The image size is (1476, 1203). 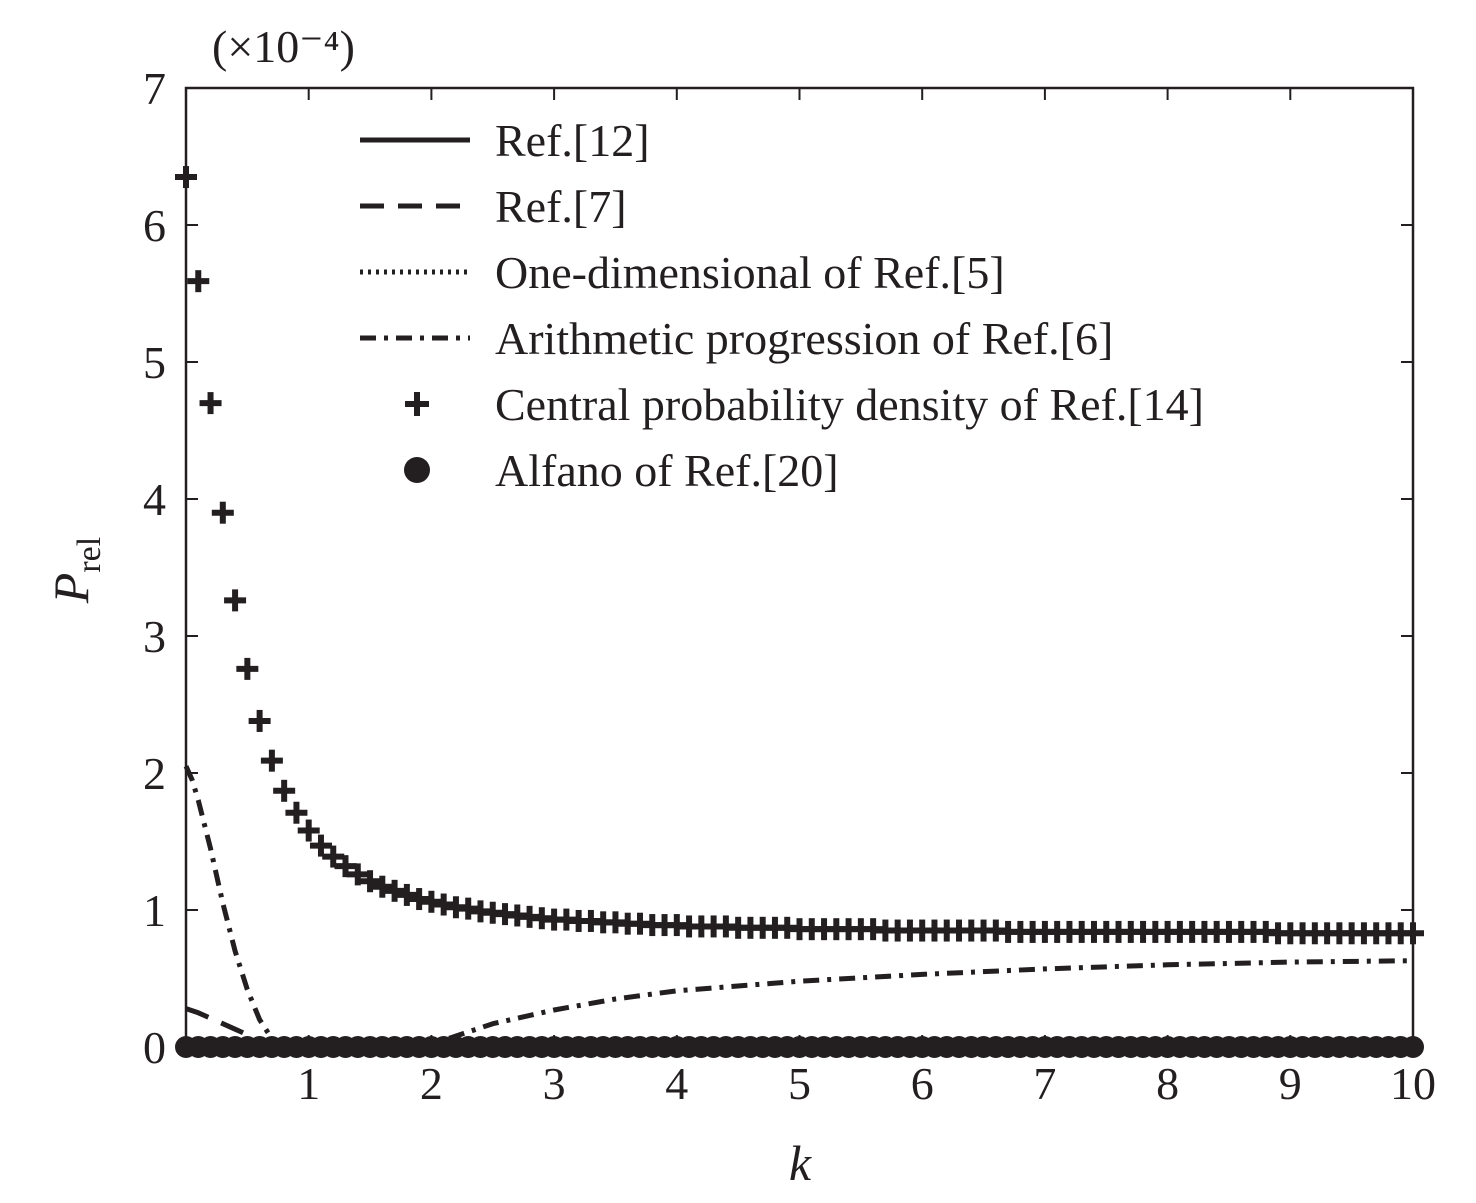 What do you see at coordinates (417, 404) in the screenshot?
I see `legend-swatch-plus` at bounding box center [417, 404].